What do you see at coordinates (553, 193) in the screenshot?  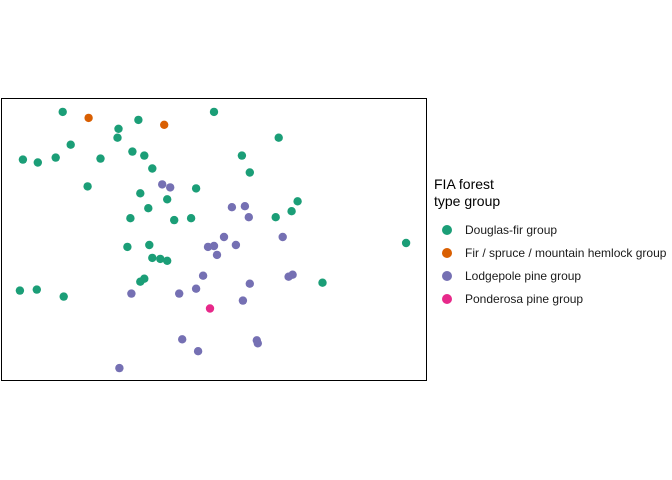 I see `legend-title: FIA forest type group` at bounding box center [553, 193].